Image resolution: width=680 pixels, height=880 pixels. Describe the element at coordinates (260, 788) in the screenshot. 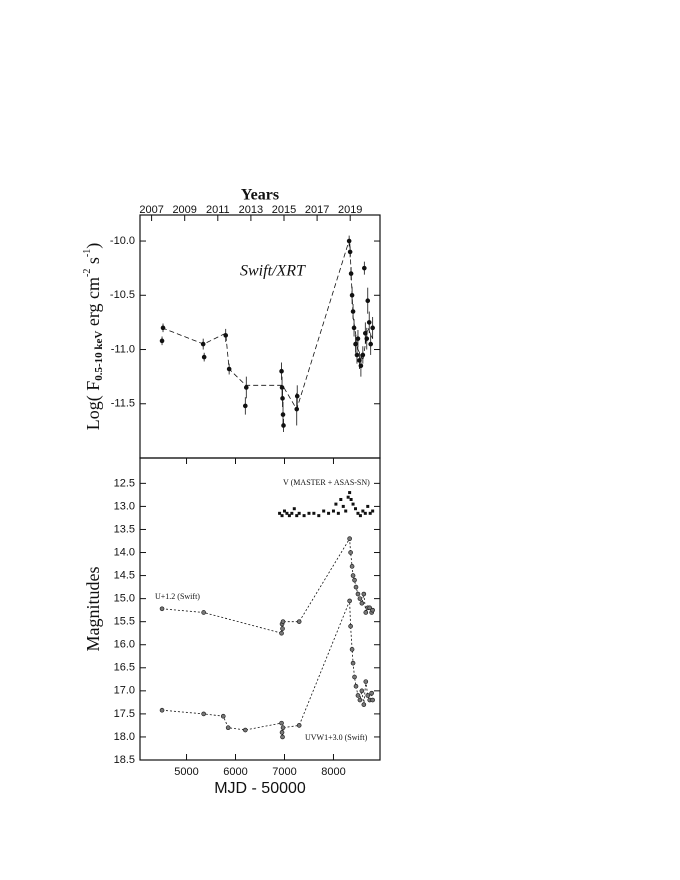

I see `x-axis-label: MJD - 50000` at that location.